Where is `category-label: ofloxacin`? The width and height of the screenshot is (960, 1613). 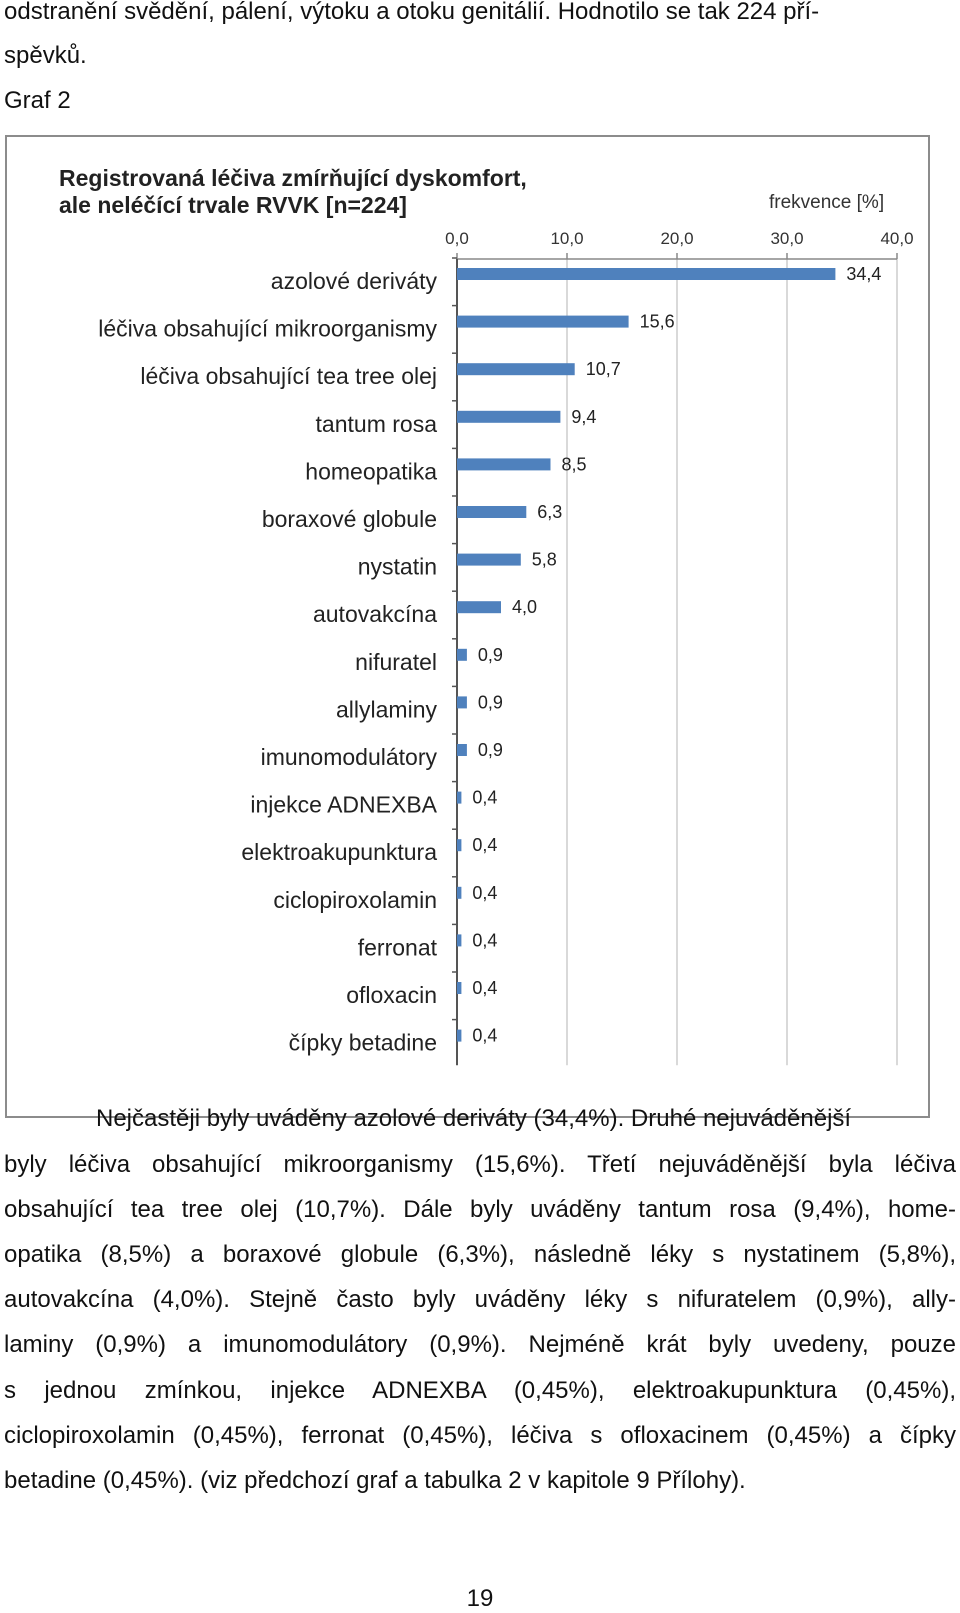
category-label: ofloxacin is located at coordinates (391, 995).